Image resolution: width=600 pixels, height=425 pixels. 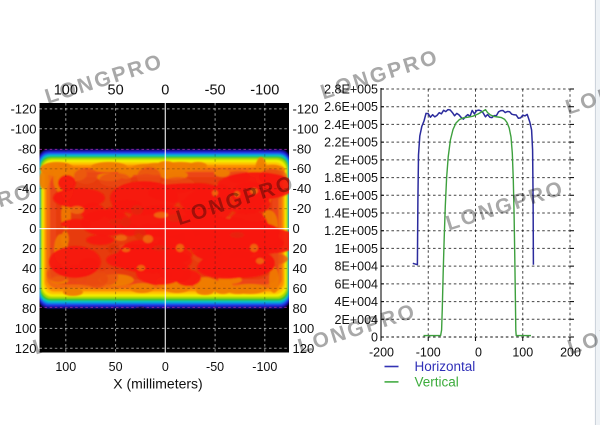 I want to click on svg-text: 2E+004, so click(x=356, y=320).